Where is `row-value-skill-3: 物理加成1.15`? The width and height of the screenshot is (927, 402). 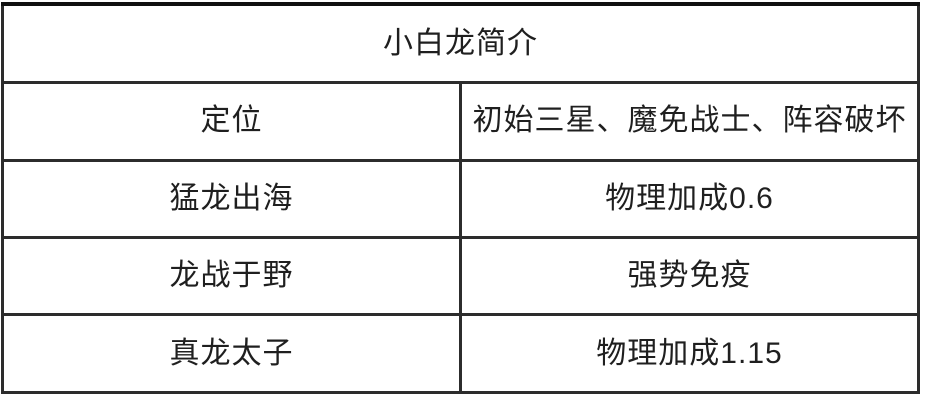 row-value-skill-3: 物理加成1.15 is located at coordinates (689, 353).